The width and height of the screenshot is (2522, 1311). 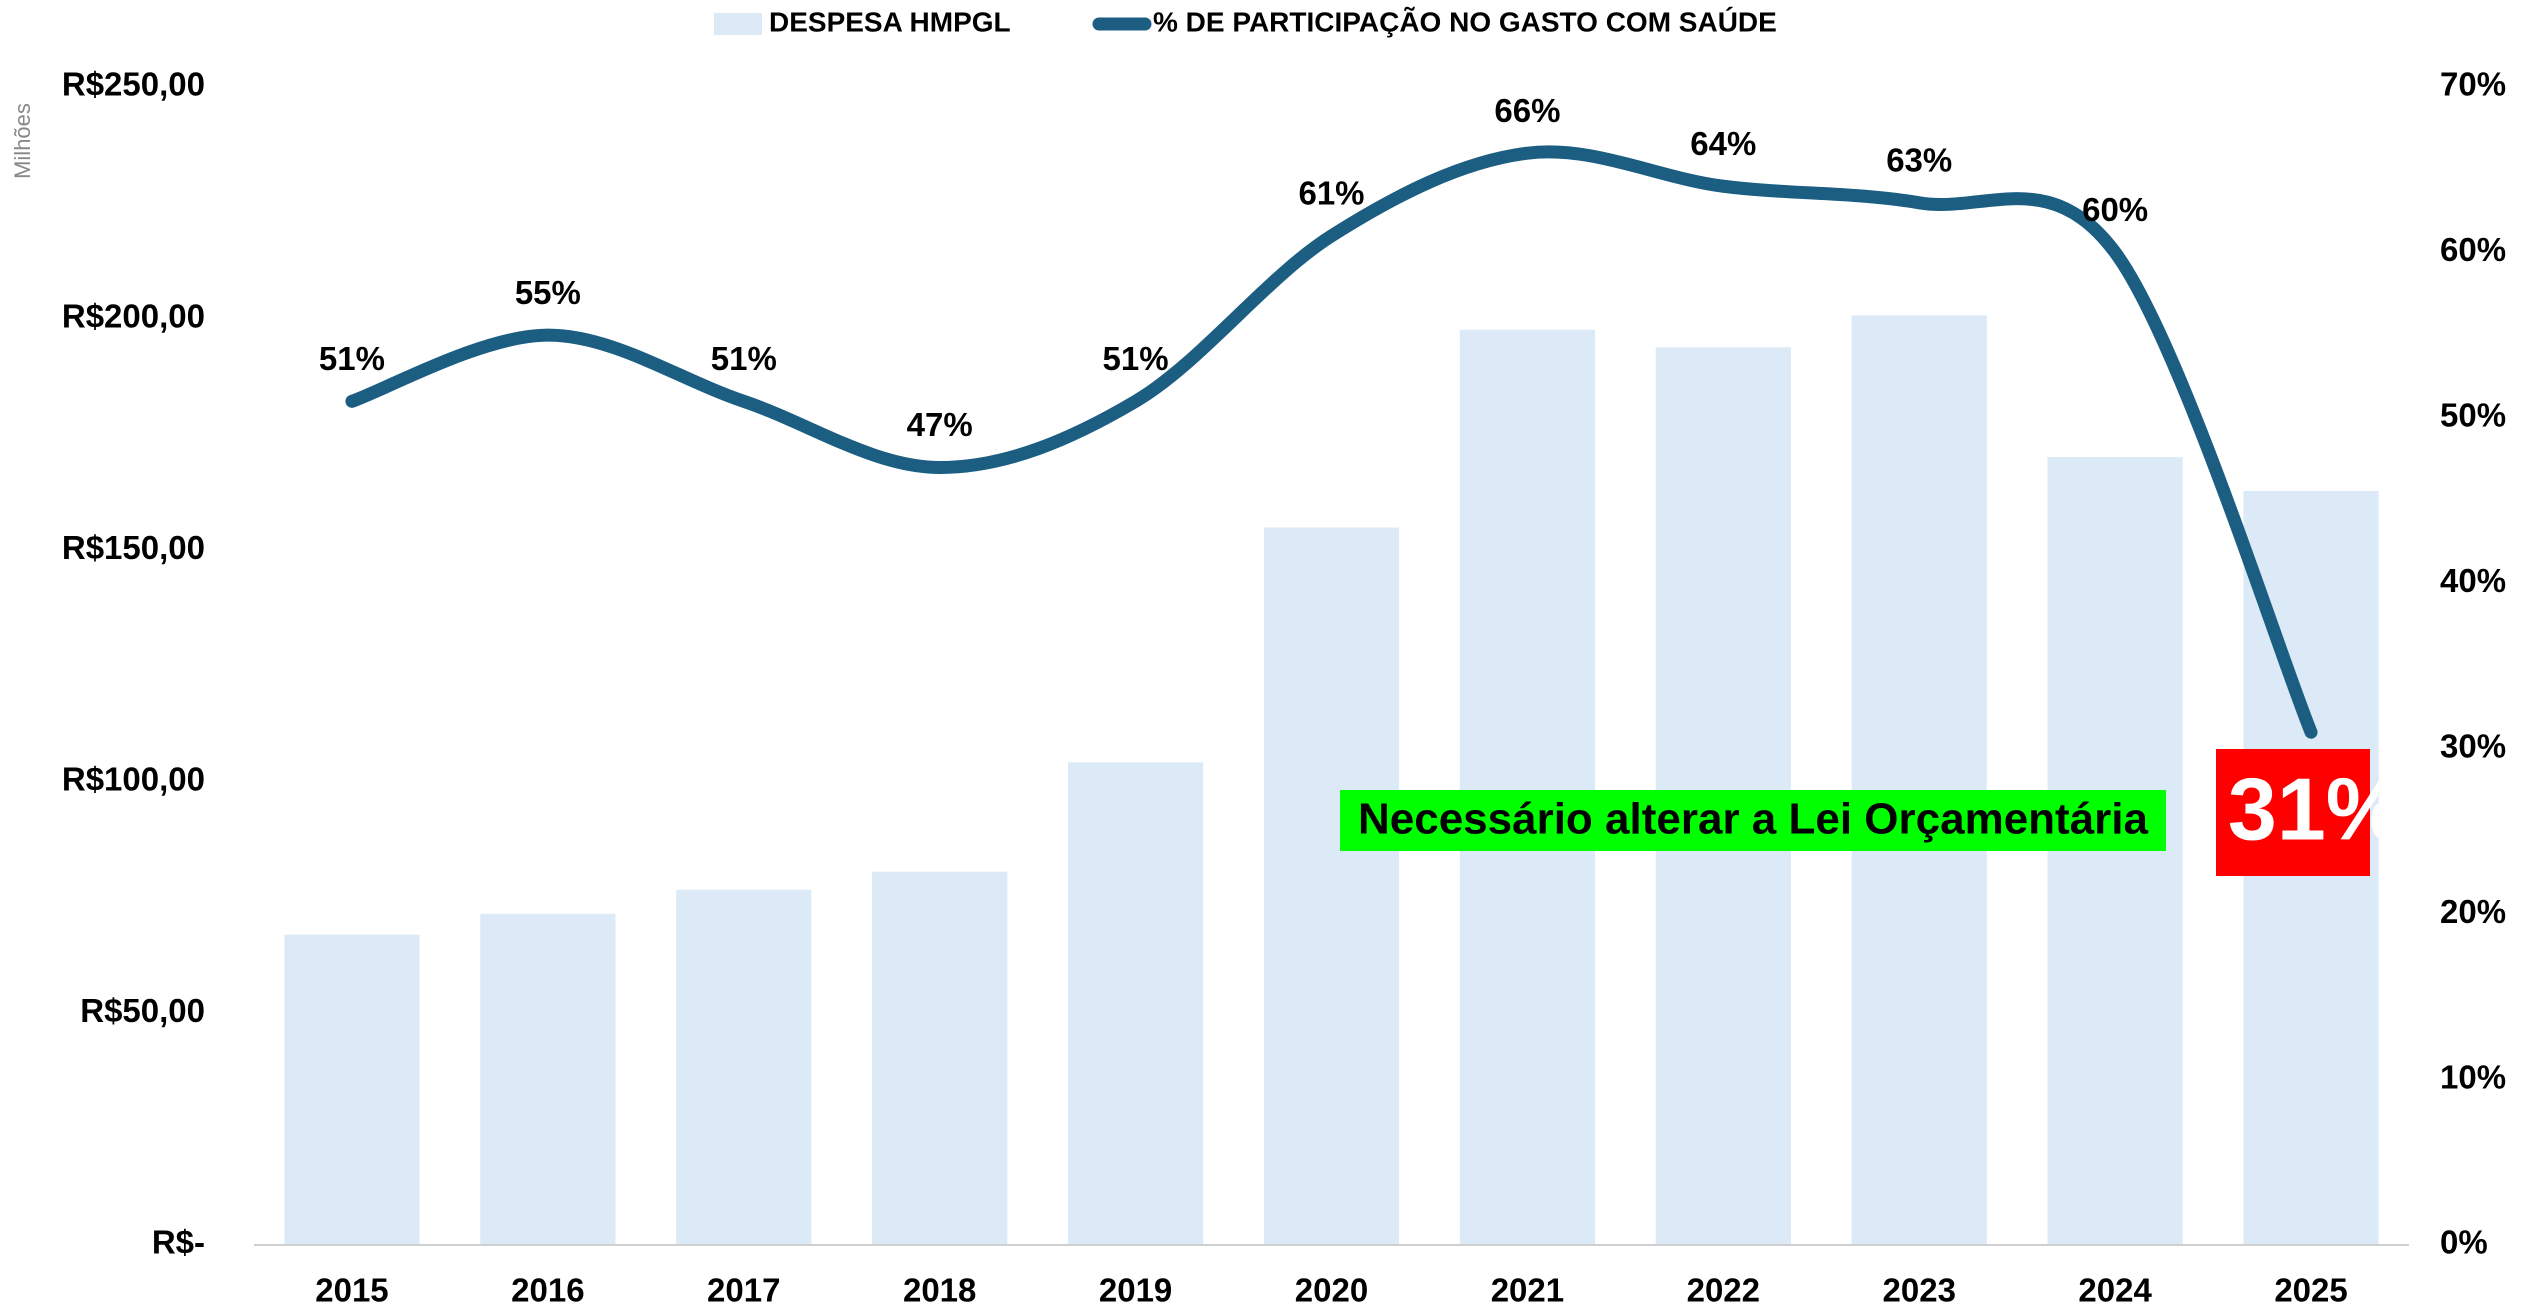 I want to click on x-tick-label: 2020, so click(x=1331, y=1290).